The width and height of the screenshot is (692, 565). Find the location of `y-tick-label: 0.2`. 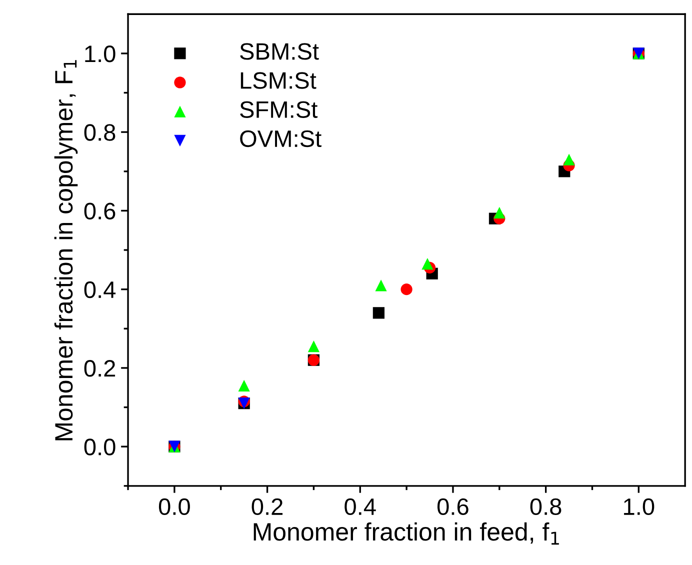

y-tick-label: 0.2 is located at coordinates (100, 368).